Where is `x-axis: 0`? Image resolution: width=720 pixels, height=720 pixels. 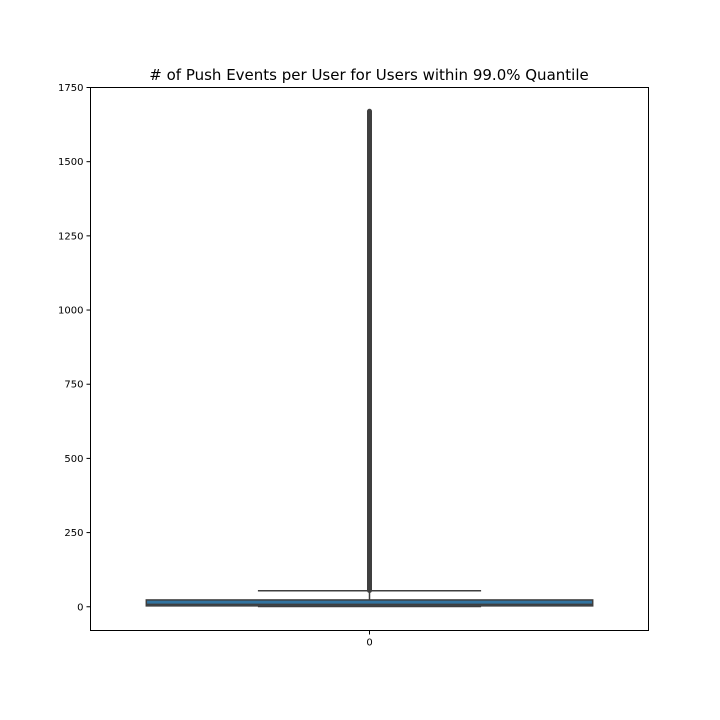 x-axis: 0 is located at coordinates (369, 639).